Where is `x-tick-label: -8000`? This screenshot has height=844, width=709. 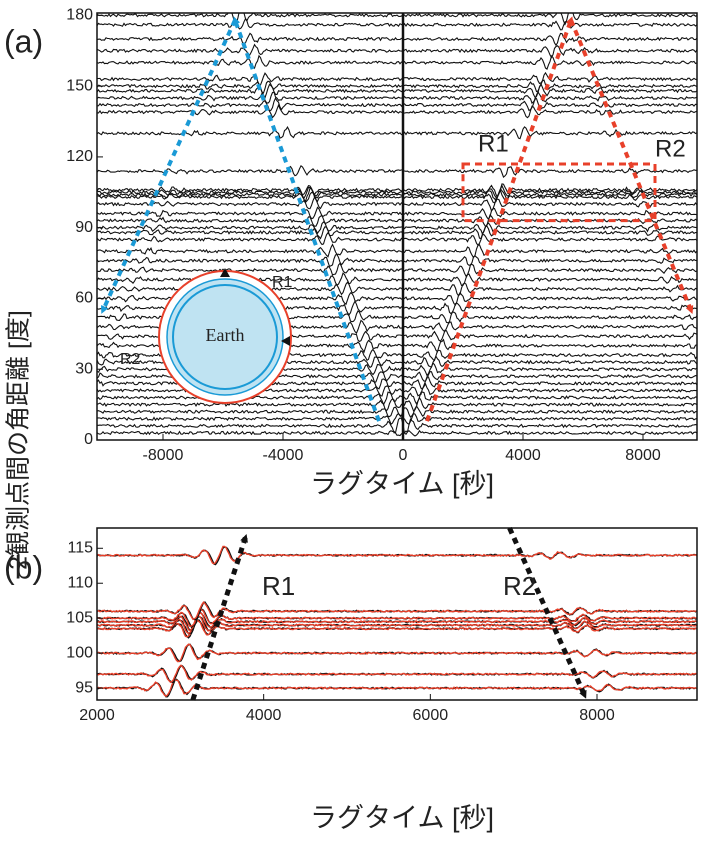 x-tick-label: -8000 is located at coordinates (163, 455).